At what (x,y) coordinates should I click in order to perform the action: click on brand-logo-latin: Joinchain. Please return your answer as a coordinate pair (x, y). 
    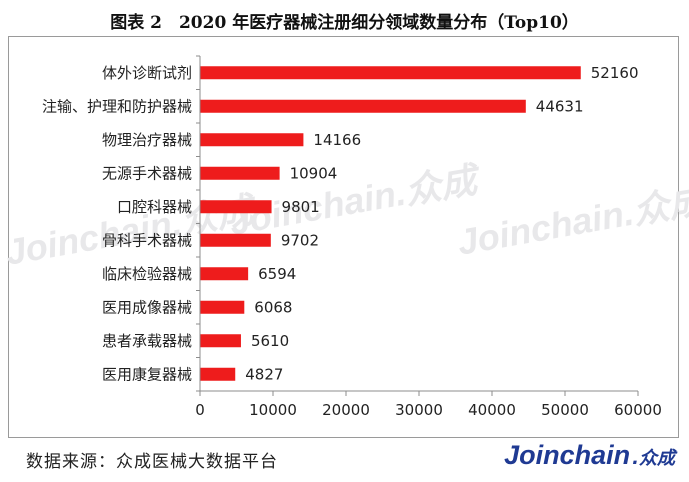
    Looking at the image, I should click on (567, 455).